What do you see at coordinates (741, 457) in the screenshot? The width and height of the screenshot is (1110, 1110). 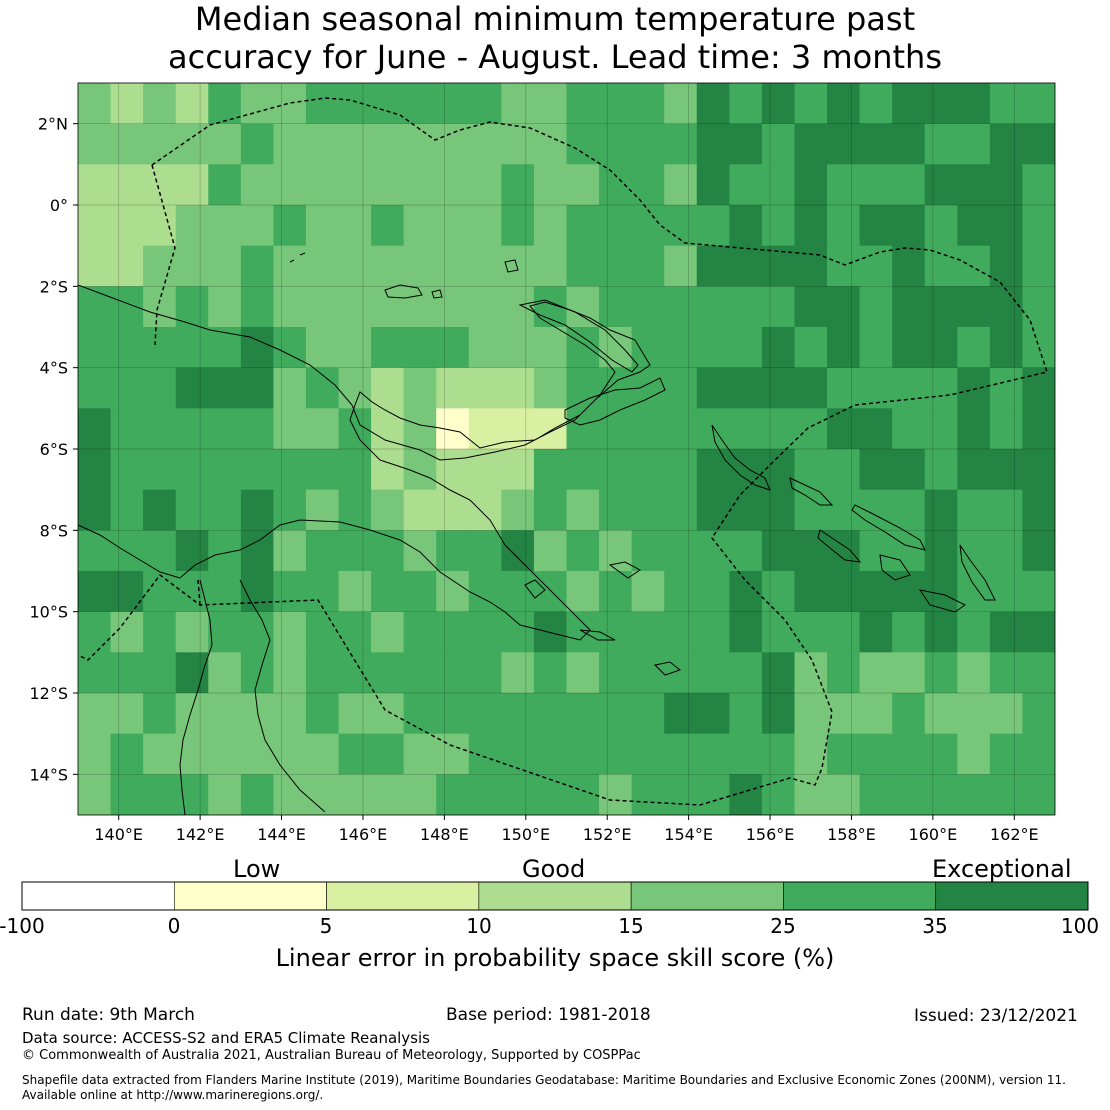 I see `coastline-bougainville` at bounding box center [741, 457].